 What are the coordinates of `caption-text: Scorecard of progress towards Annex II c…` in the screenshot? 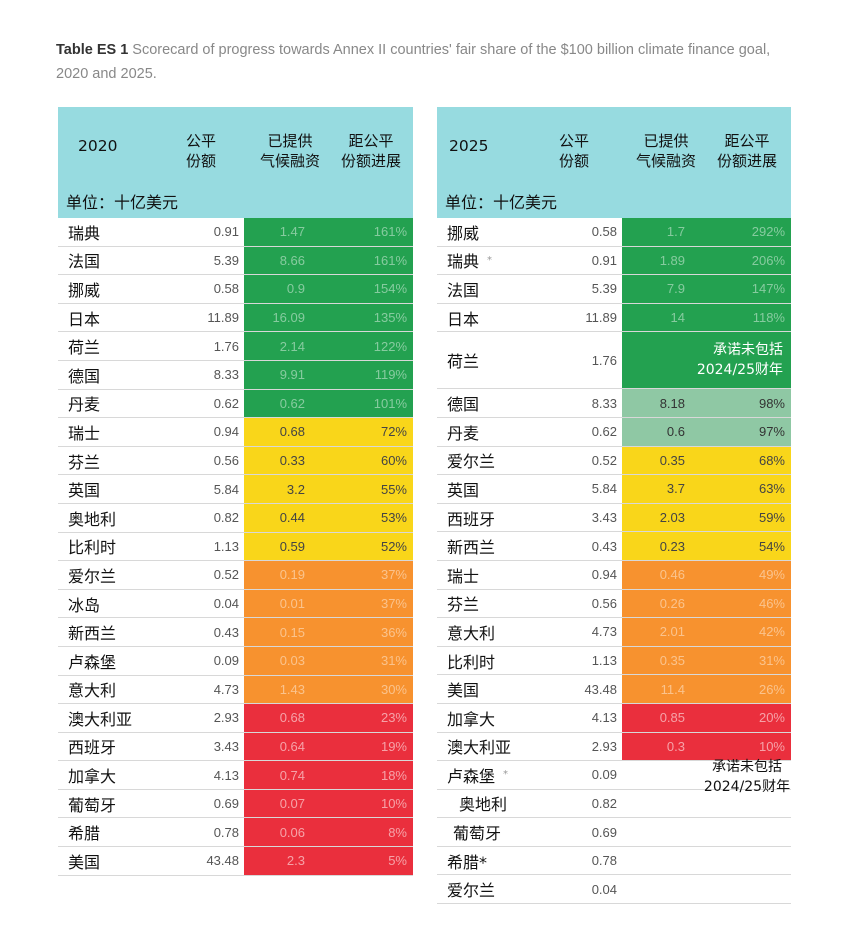 It's located at (413, 62).